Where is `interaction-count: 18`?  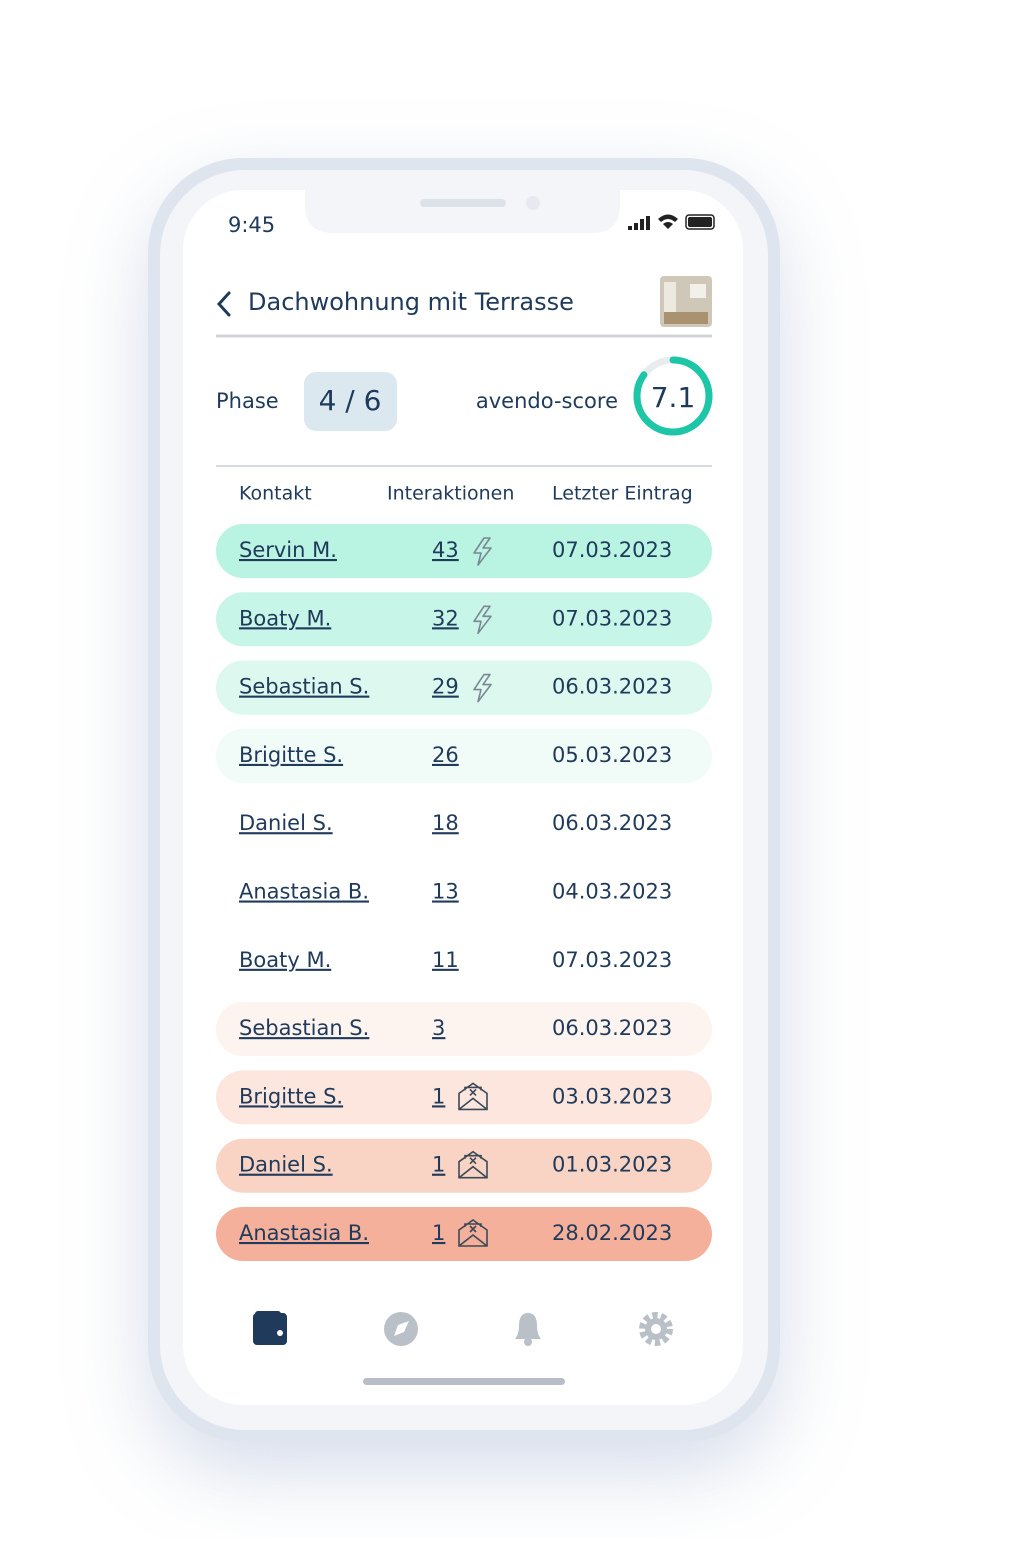
interaction-count: 18 is located at coordinates (445, 823).